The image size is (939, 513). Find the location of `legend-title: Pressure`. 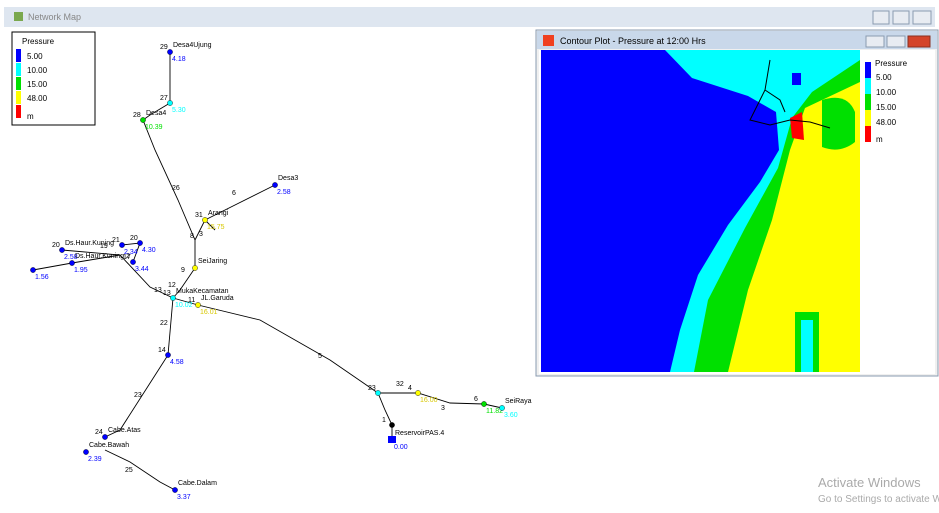

legend-title: Pressure is located at coordinates (891, 63).